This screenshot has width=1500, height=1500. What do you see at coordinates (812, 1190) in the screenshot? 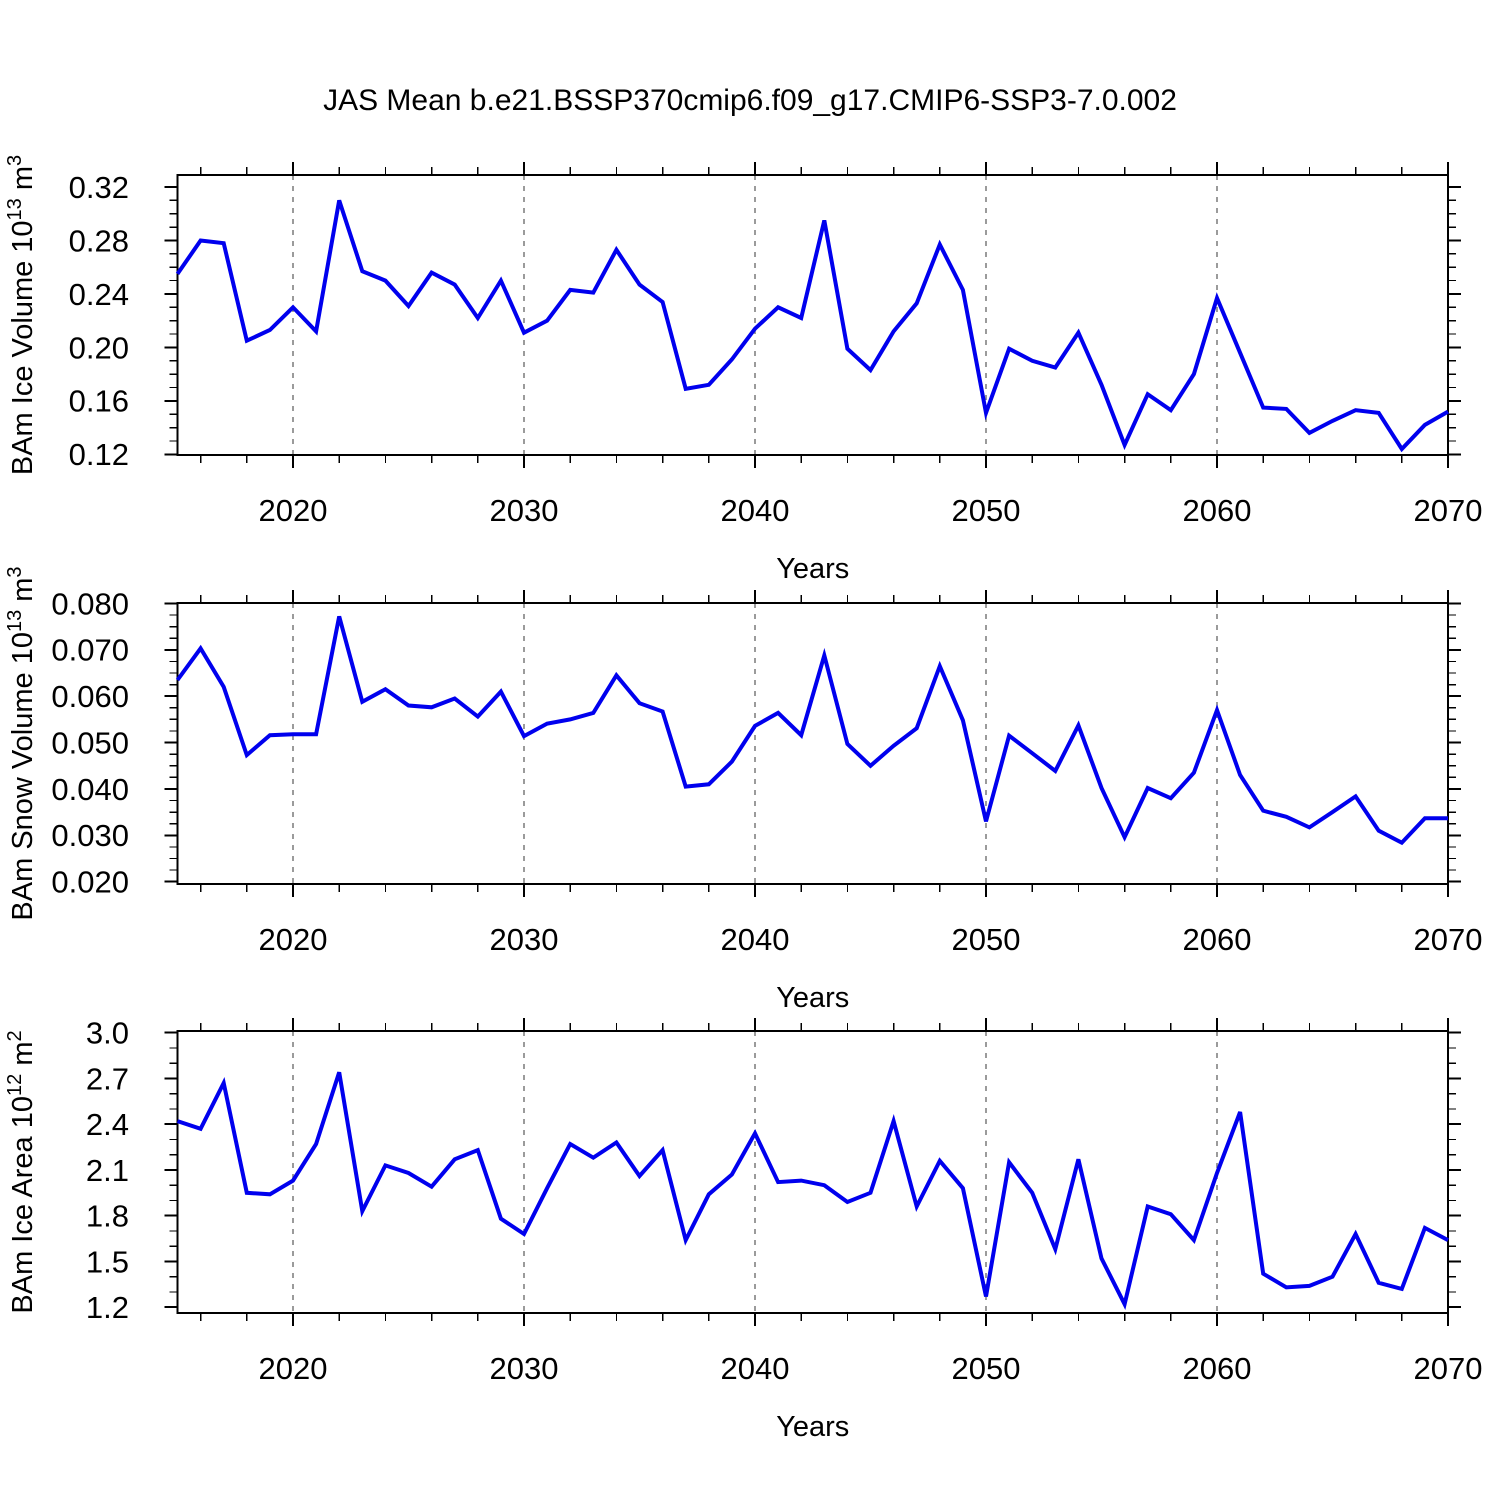
I see `data-line-ice-area` at bounding box center [812, 1190].